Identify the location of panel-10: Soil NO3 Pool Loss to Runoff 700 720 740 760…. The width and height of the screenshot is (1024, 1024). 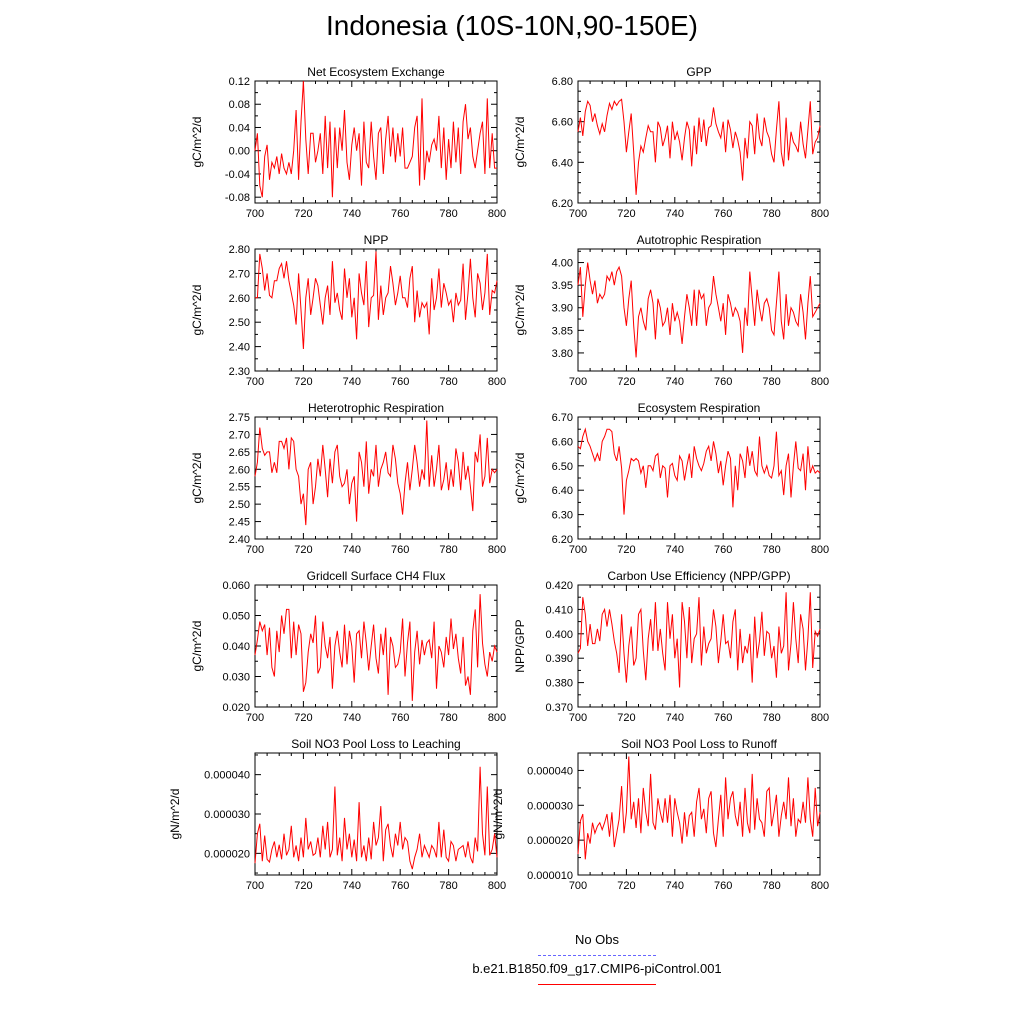
(660, 814).